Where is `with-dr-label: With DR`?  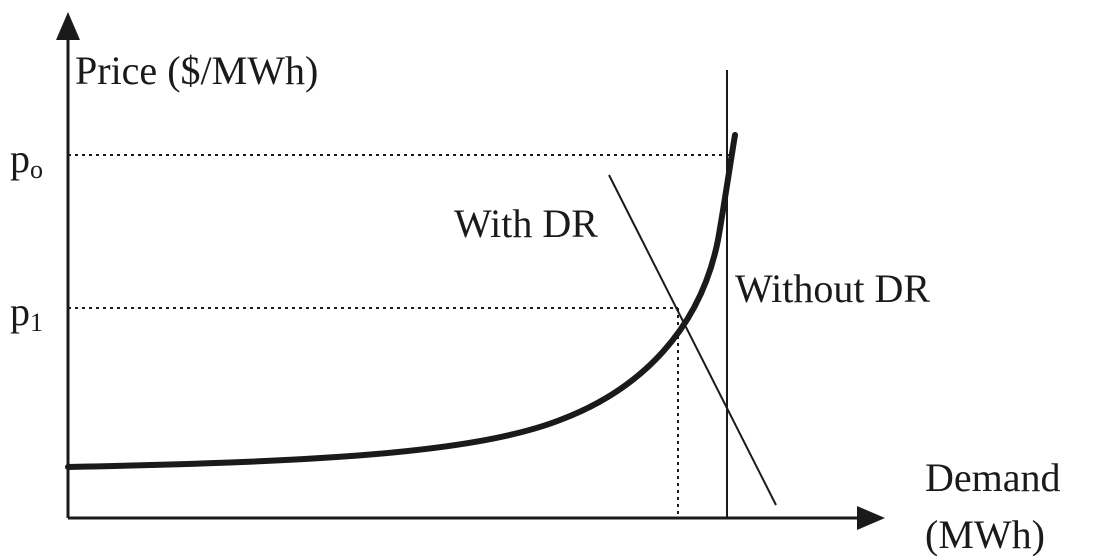
with-dr-label: With DR is located at coordinates (526, 223).